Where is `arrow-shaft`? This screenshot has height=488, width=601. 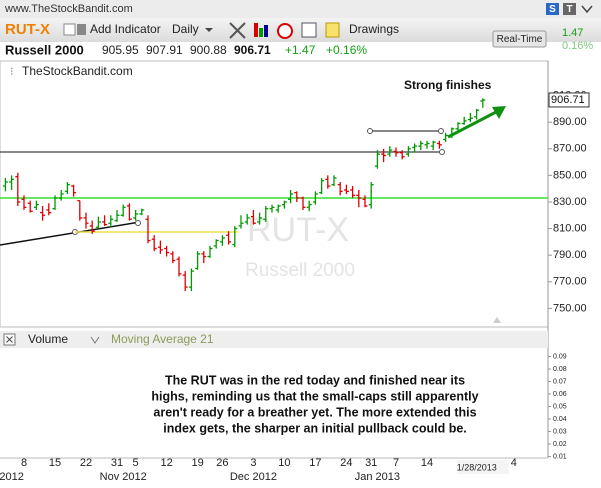 arrow-shaft is located at coordinates (473, 124).